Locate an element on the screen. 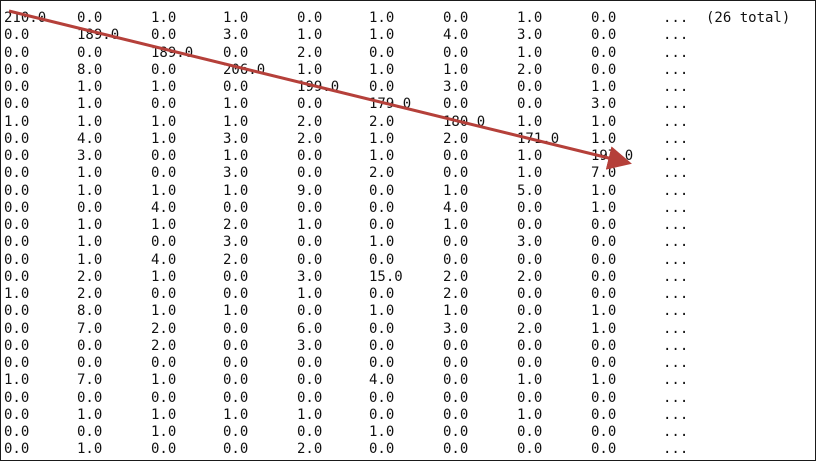 The height and width of the screenshot is (461, 816). matrix-cell: 210.0 is located at coordinates (25, 18).